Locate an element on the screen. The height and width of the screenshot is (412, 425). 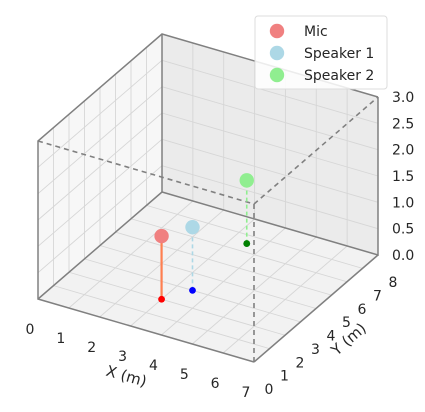
z-tick-label: 0.5 is located at coordinates (403, 230).